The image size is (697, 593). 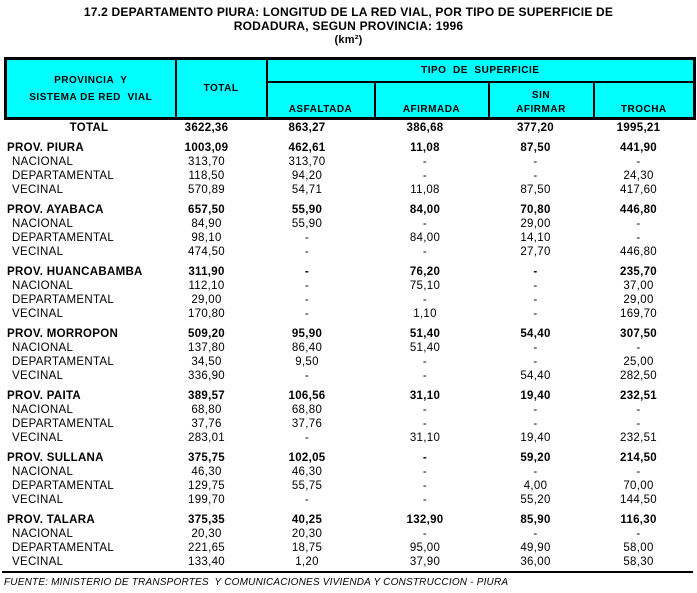 What do you see at coordinates (638, 148) in the screenshot?
I see `cell-trocha: 441,90` at bounding box center [638, 148].